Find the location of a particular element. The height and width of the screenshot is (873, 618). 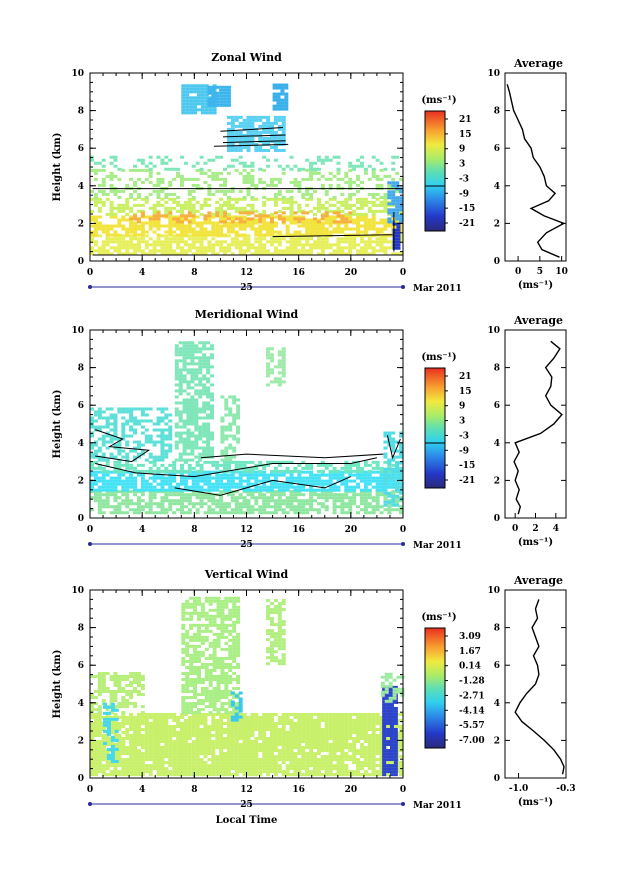

contour-line is located at coordinates (236, 467).